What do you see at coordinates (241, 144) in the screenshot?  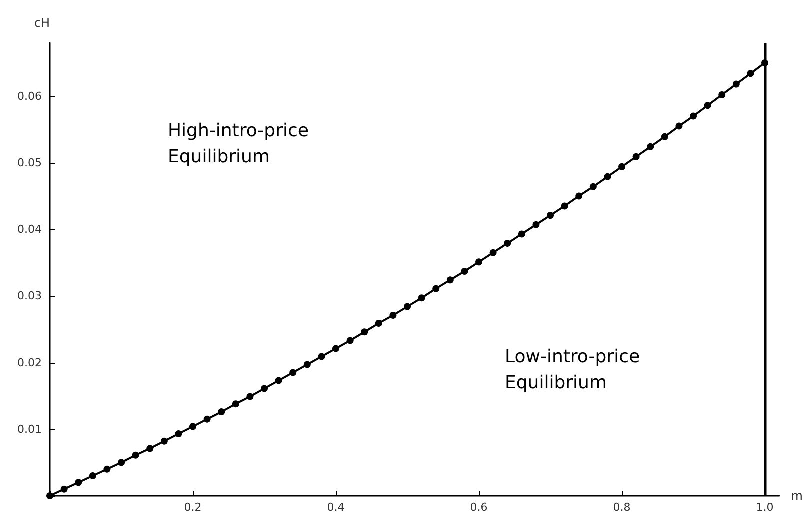 I see `annotation: High-intro-price Equilibrium` at bounding box center [241, 144].